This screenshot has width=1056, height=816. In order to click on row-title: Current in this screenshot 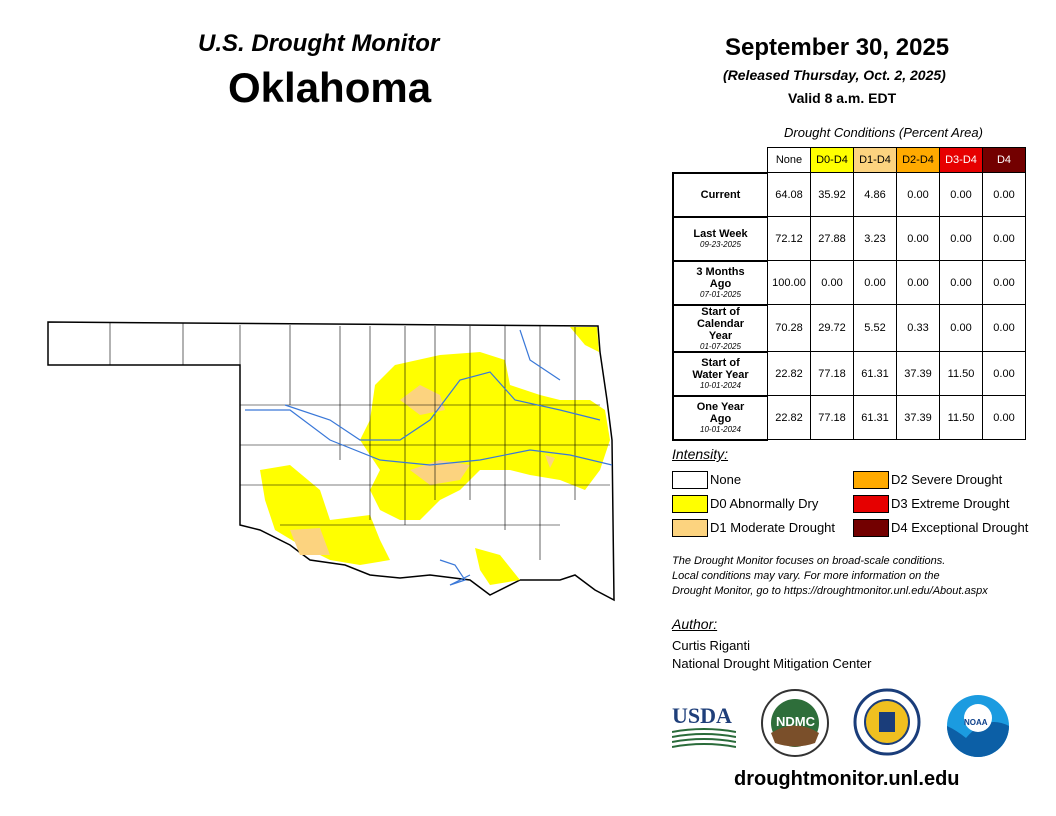, I will do `click(720, 194)`.